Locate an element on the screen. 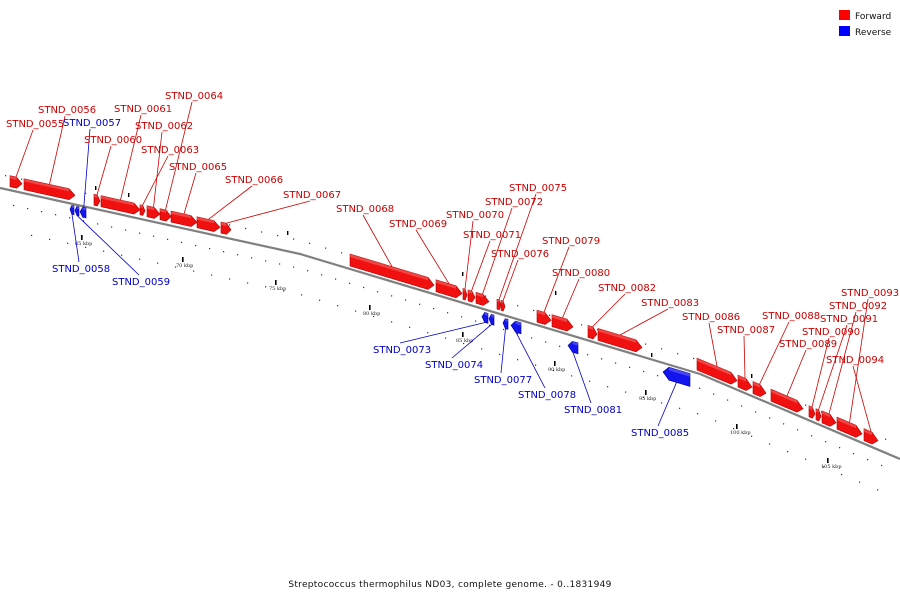  gene-label: STND_0065 is located at coordinates (198, 167).